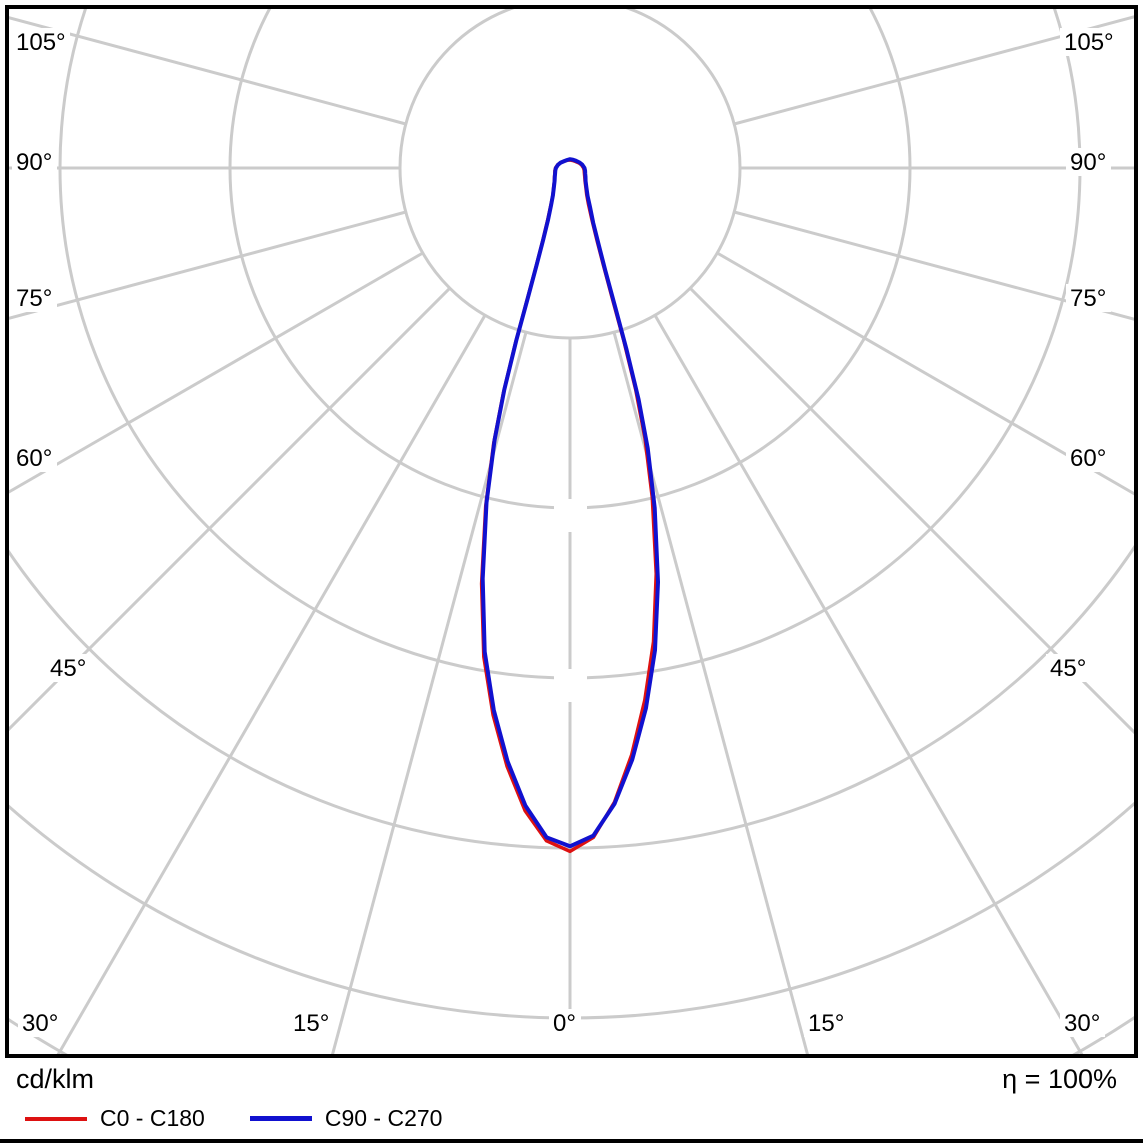 The width and height of the screenshot is (1143, 1143). I want to click on curve-c90-c270, so click(570, 503).